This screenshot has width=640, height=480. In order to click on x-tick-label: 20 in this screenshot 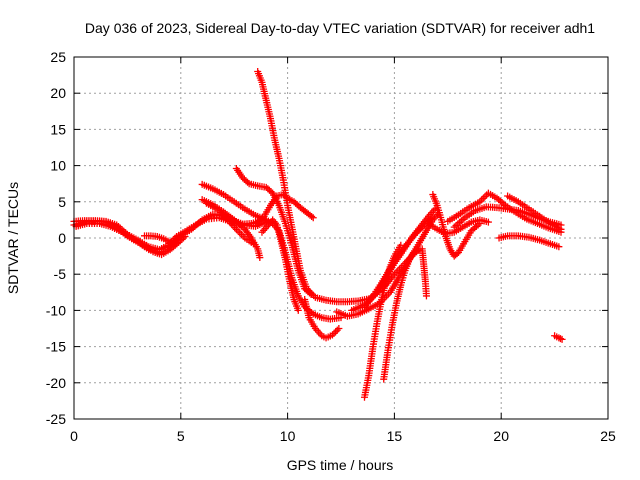, I will do `click(501, 436)`.